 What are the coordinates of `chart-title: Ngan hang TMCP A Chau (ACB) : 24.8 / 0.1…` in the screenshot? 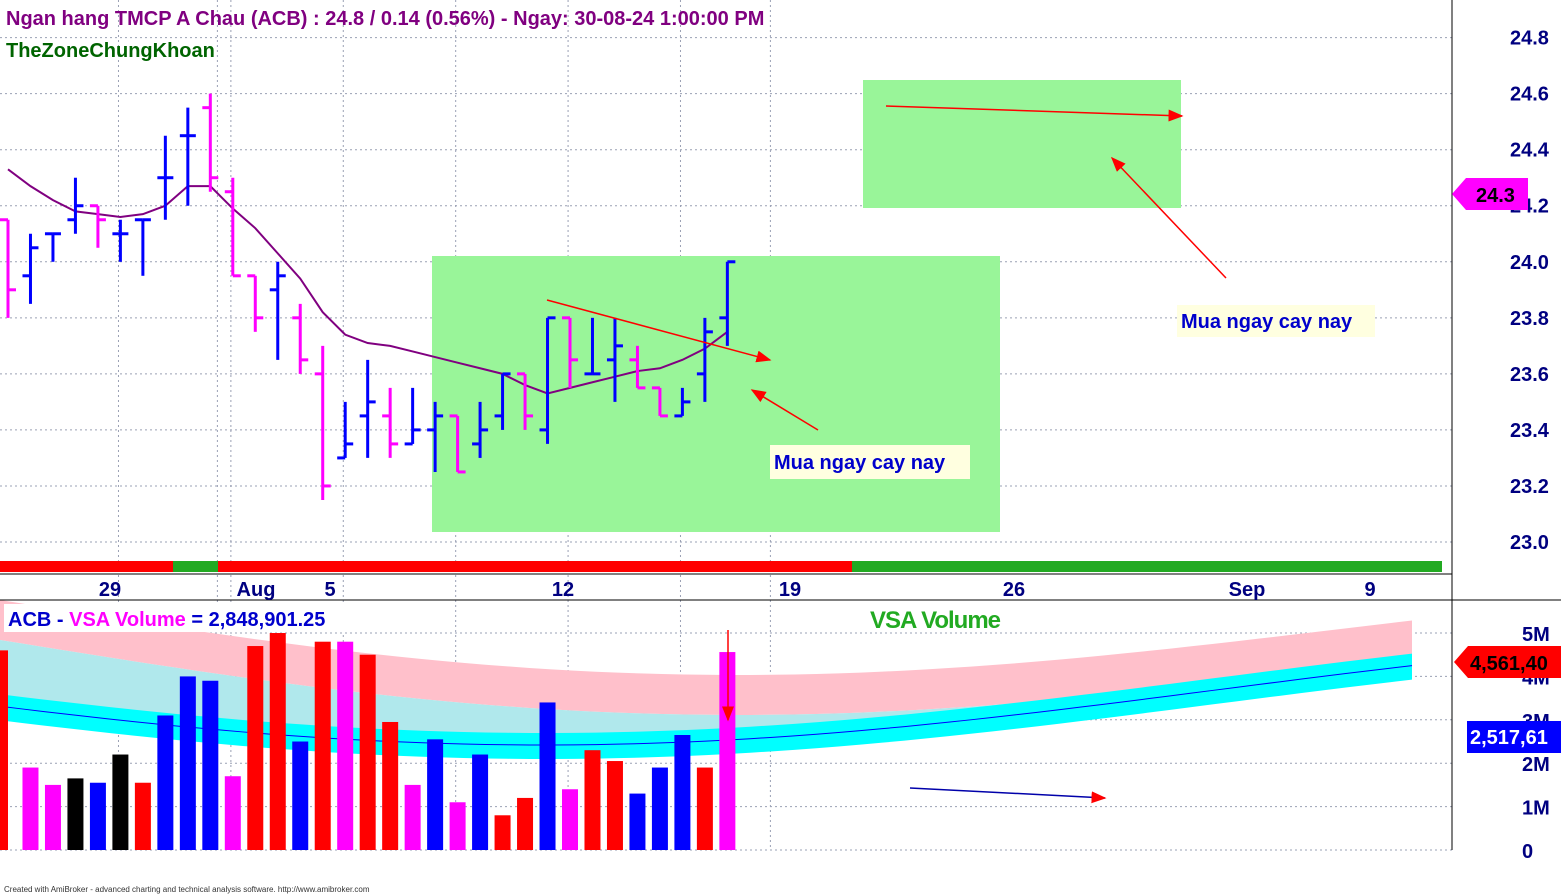 It's located at (385, 19).